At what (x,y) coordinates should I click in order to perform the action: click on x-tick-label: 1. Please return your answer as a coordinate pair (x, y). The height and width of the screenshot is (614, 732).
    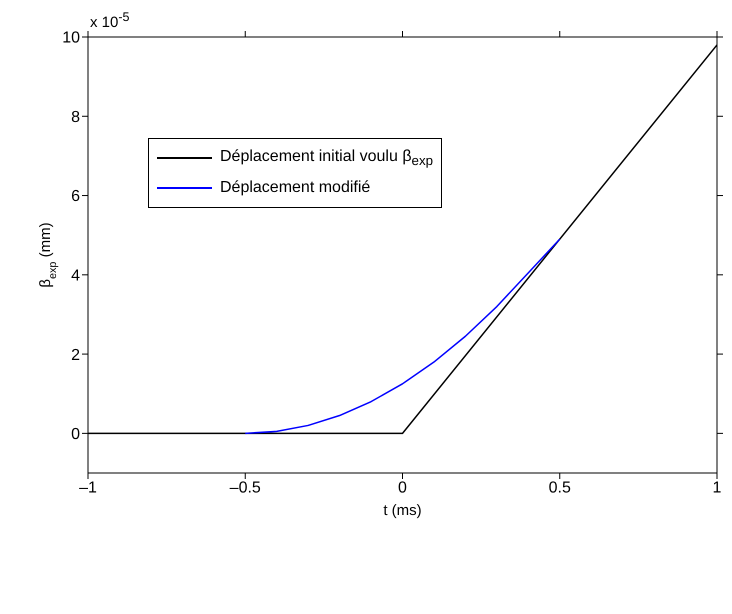
    Looking at the image, I should click on (717, 487).